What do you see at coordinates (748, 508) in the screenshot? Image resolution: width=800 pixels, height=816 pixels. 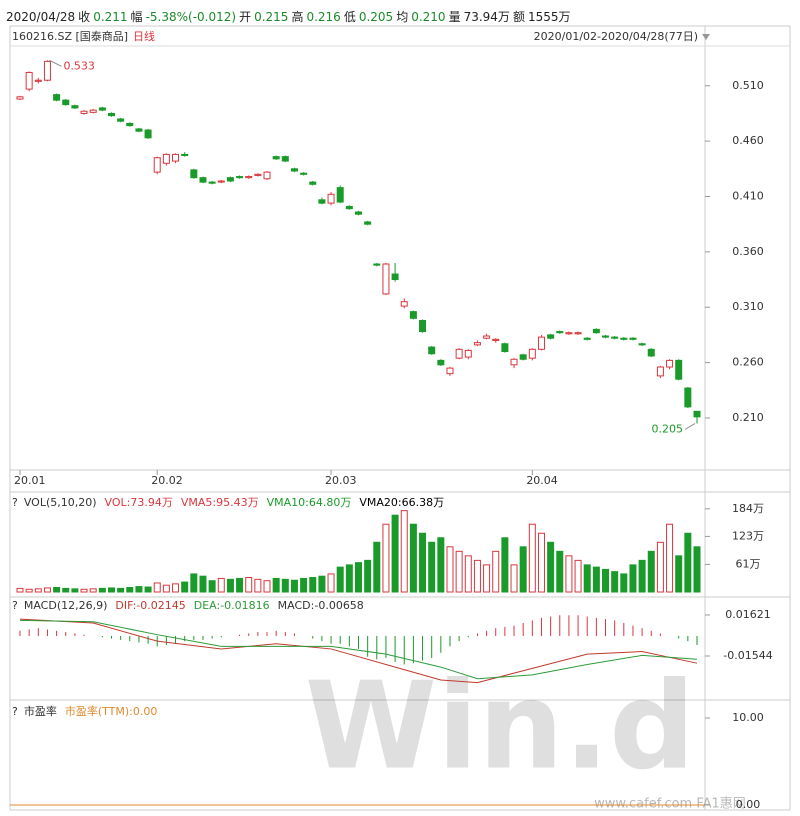 I see `y-tick-label: 184万` at bounding box center [748, 508].